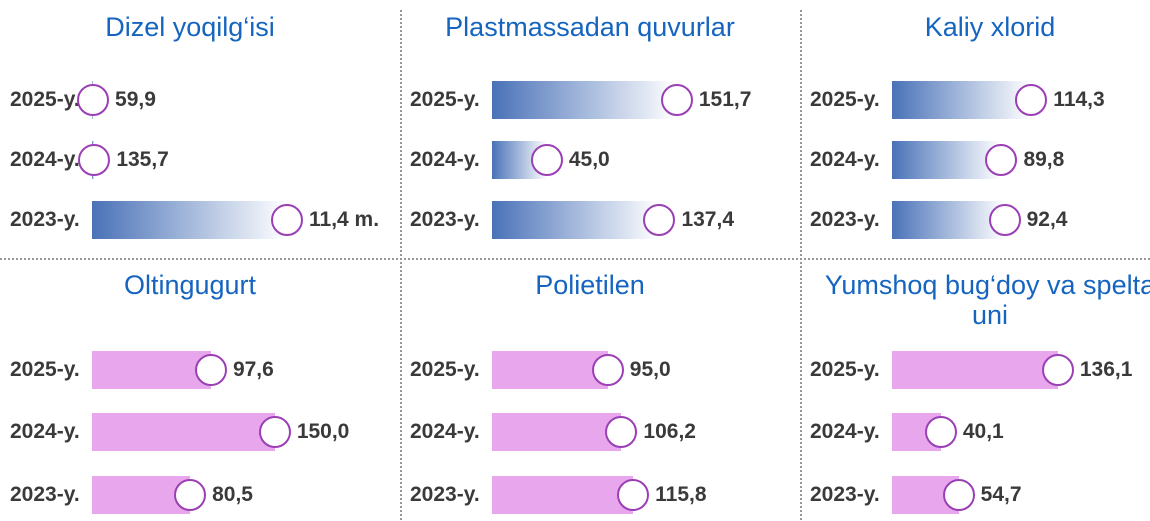 This screenshot has height=521, width=1150. Describe the element at coordinates (669, 431) in the screenshot. I see `value-label: 106,2` at that location.